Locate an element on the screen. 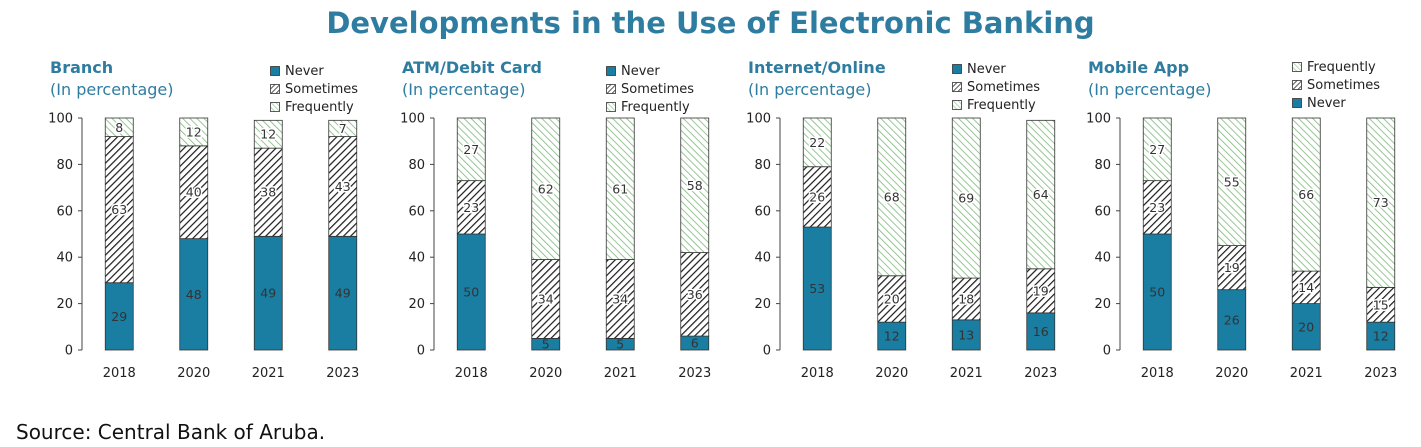 Image resolution: width=1421 pixels, height=447 pixels. legend-item-frequently: Frequently is located at coordinates (314, 107).